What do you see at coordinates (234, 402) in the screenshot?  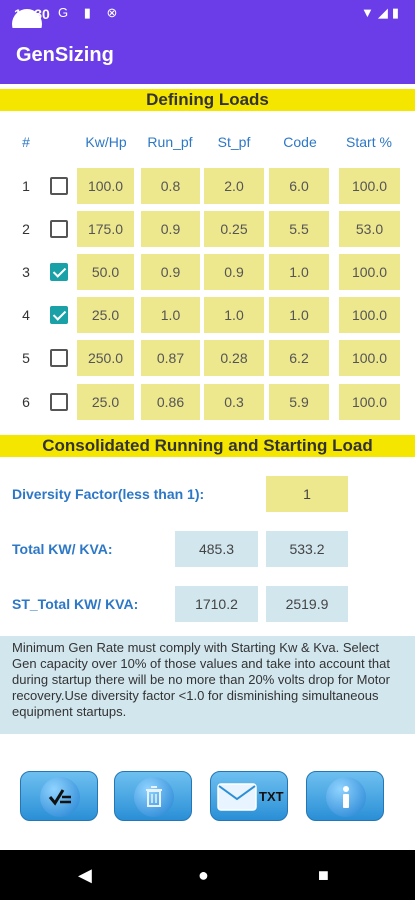 I see `st-pf-input: 0.3` at bounding box center [234, 402].